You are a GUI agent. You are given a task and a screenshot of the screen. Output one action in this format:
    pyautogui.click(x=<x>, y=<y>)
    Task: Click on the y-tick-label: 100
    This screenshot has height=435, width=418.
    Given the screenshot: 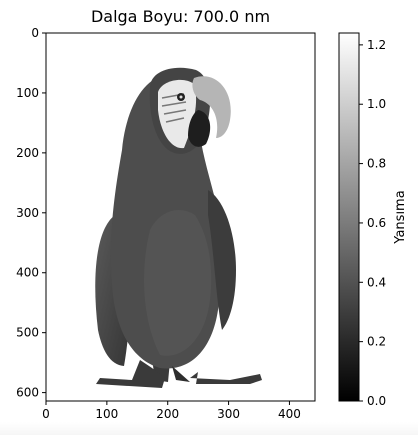 What is the action you would take?
    pyautogui.click(x=27, y=93)
    